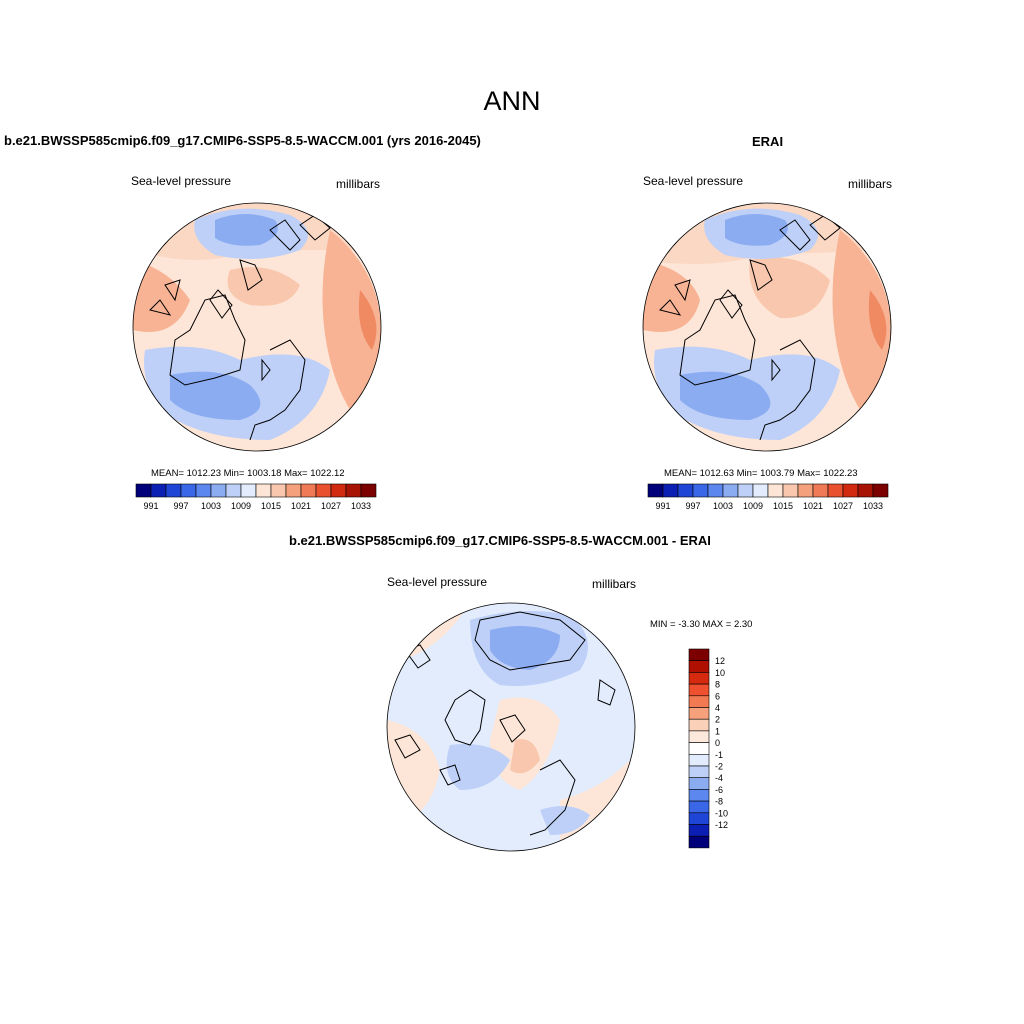 The height and width of the screenshot is (1024, 1024). Describe the element at coordinates (717, 708) in the screenshot. I see `diff-colorbar-label: 4` at that location.